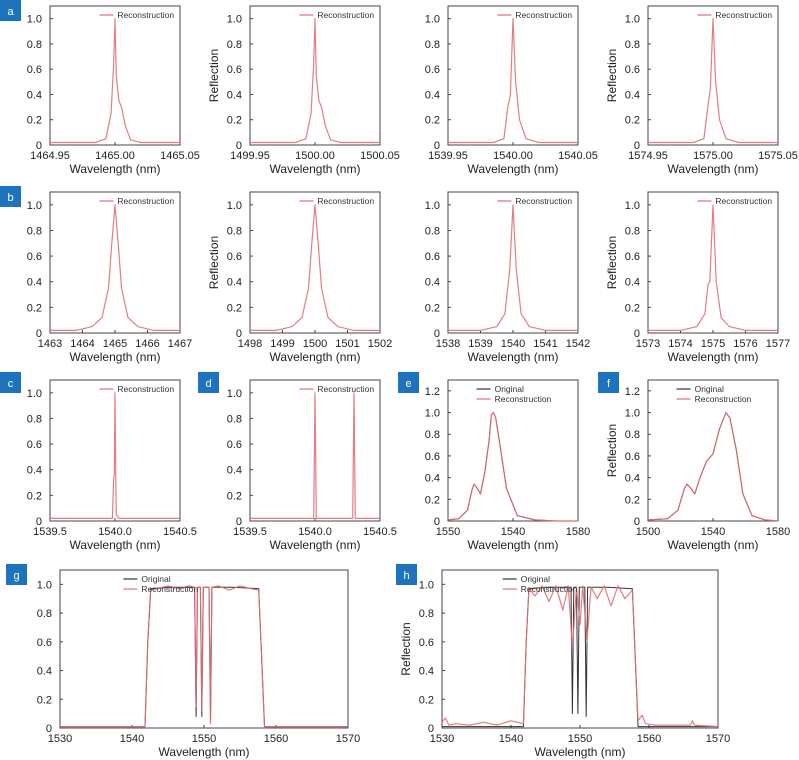 This screenshot has width=799, height=760. What do you see at coordinates (578, 532) in the screenshot?
I see `x-tick-label: 1580` at bounding box center [578, 532].